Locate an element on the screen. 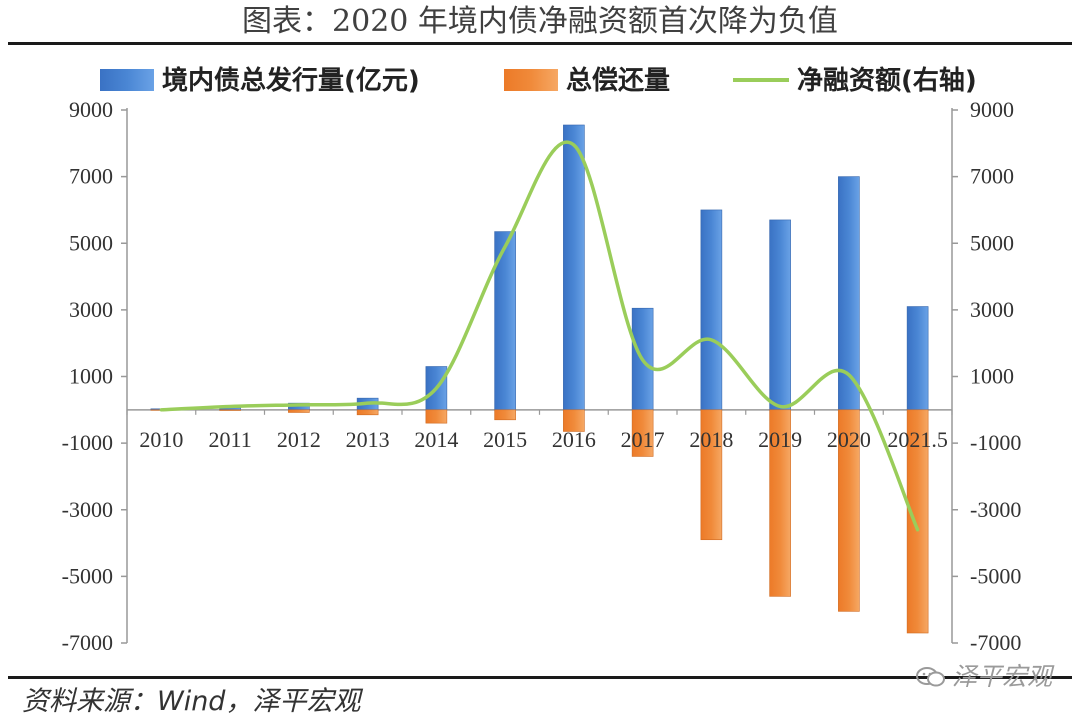  right-tick-label: 9000 is located at coordinates (992, 109).